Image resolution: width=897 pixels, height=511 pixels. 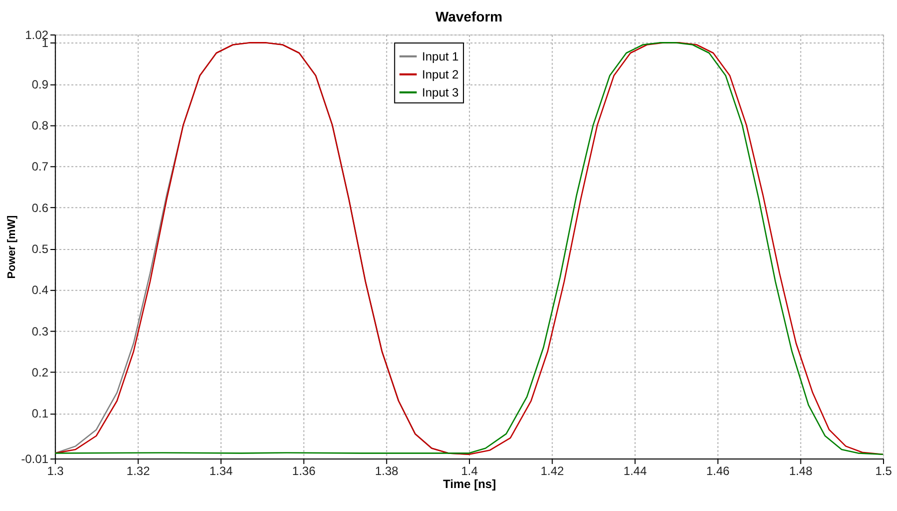 What do you see at coordinates (221, 471) in the screenshot?
I see `x-tick-label: 1.34` at bounding box center [221, 471].